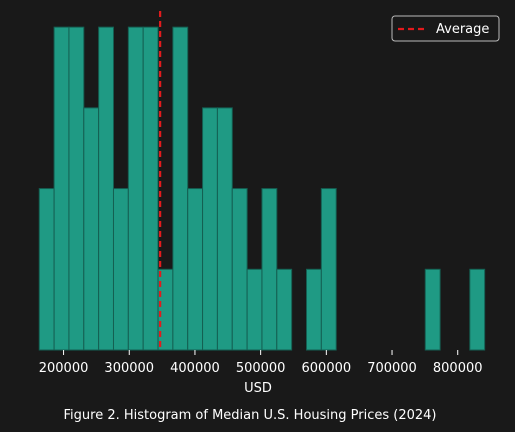 This screenshot has height=432, width=515. What do you see at coordinates (129, 368) in the screenshot?
I see `x-tick-label: 300000` at bounding box center [129, 368].